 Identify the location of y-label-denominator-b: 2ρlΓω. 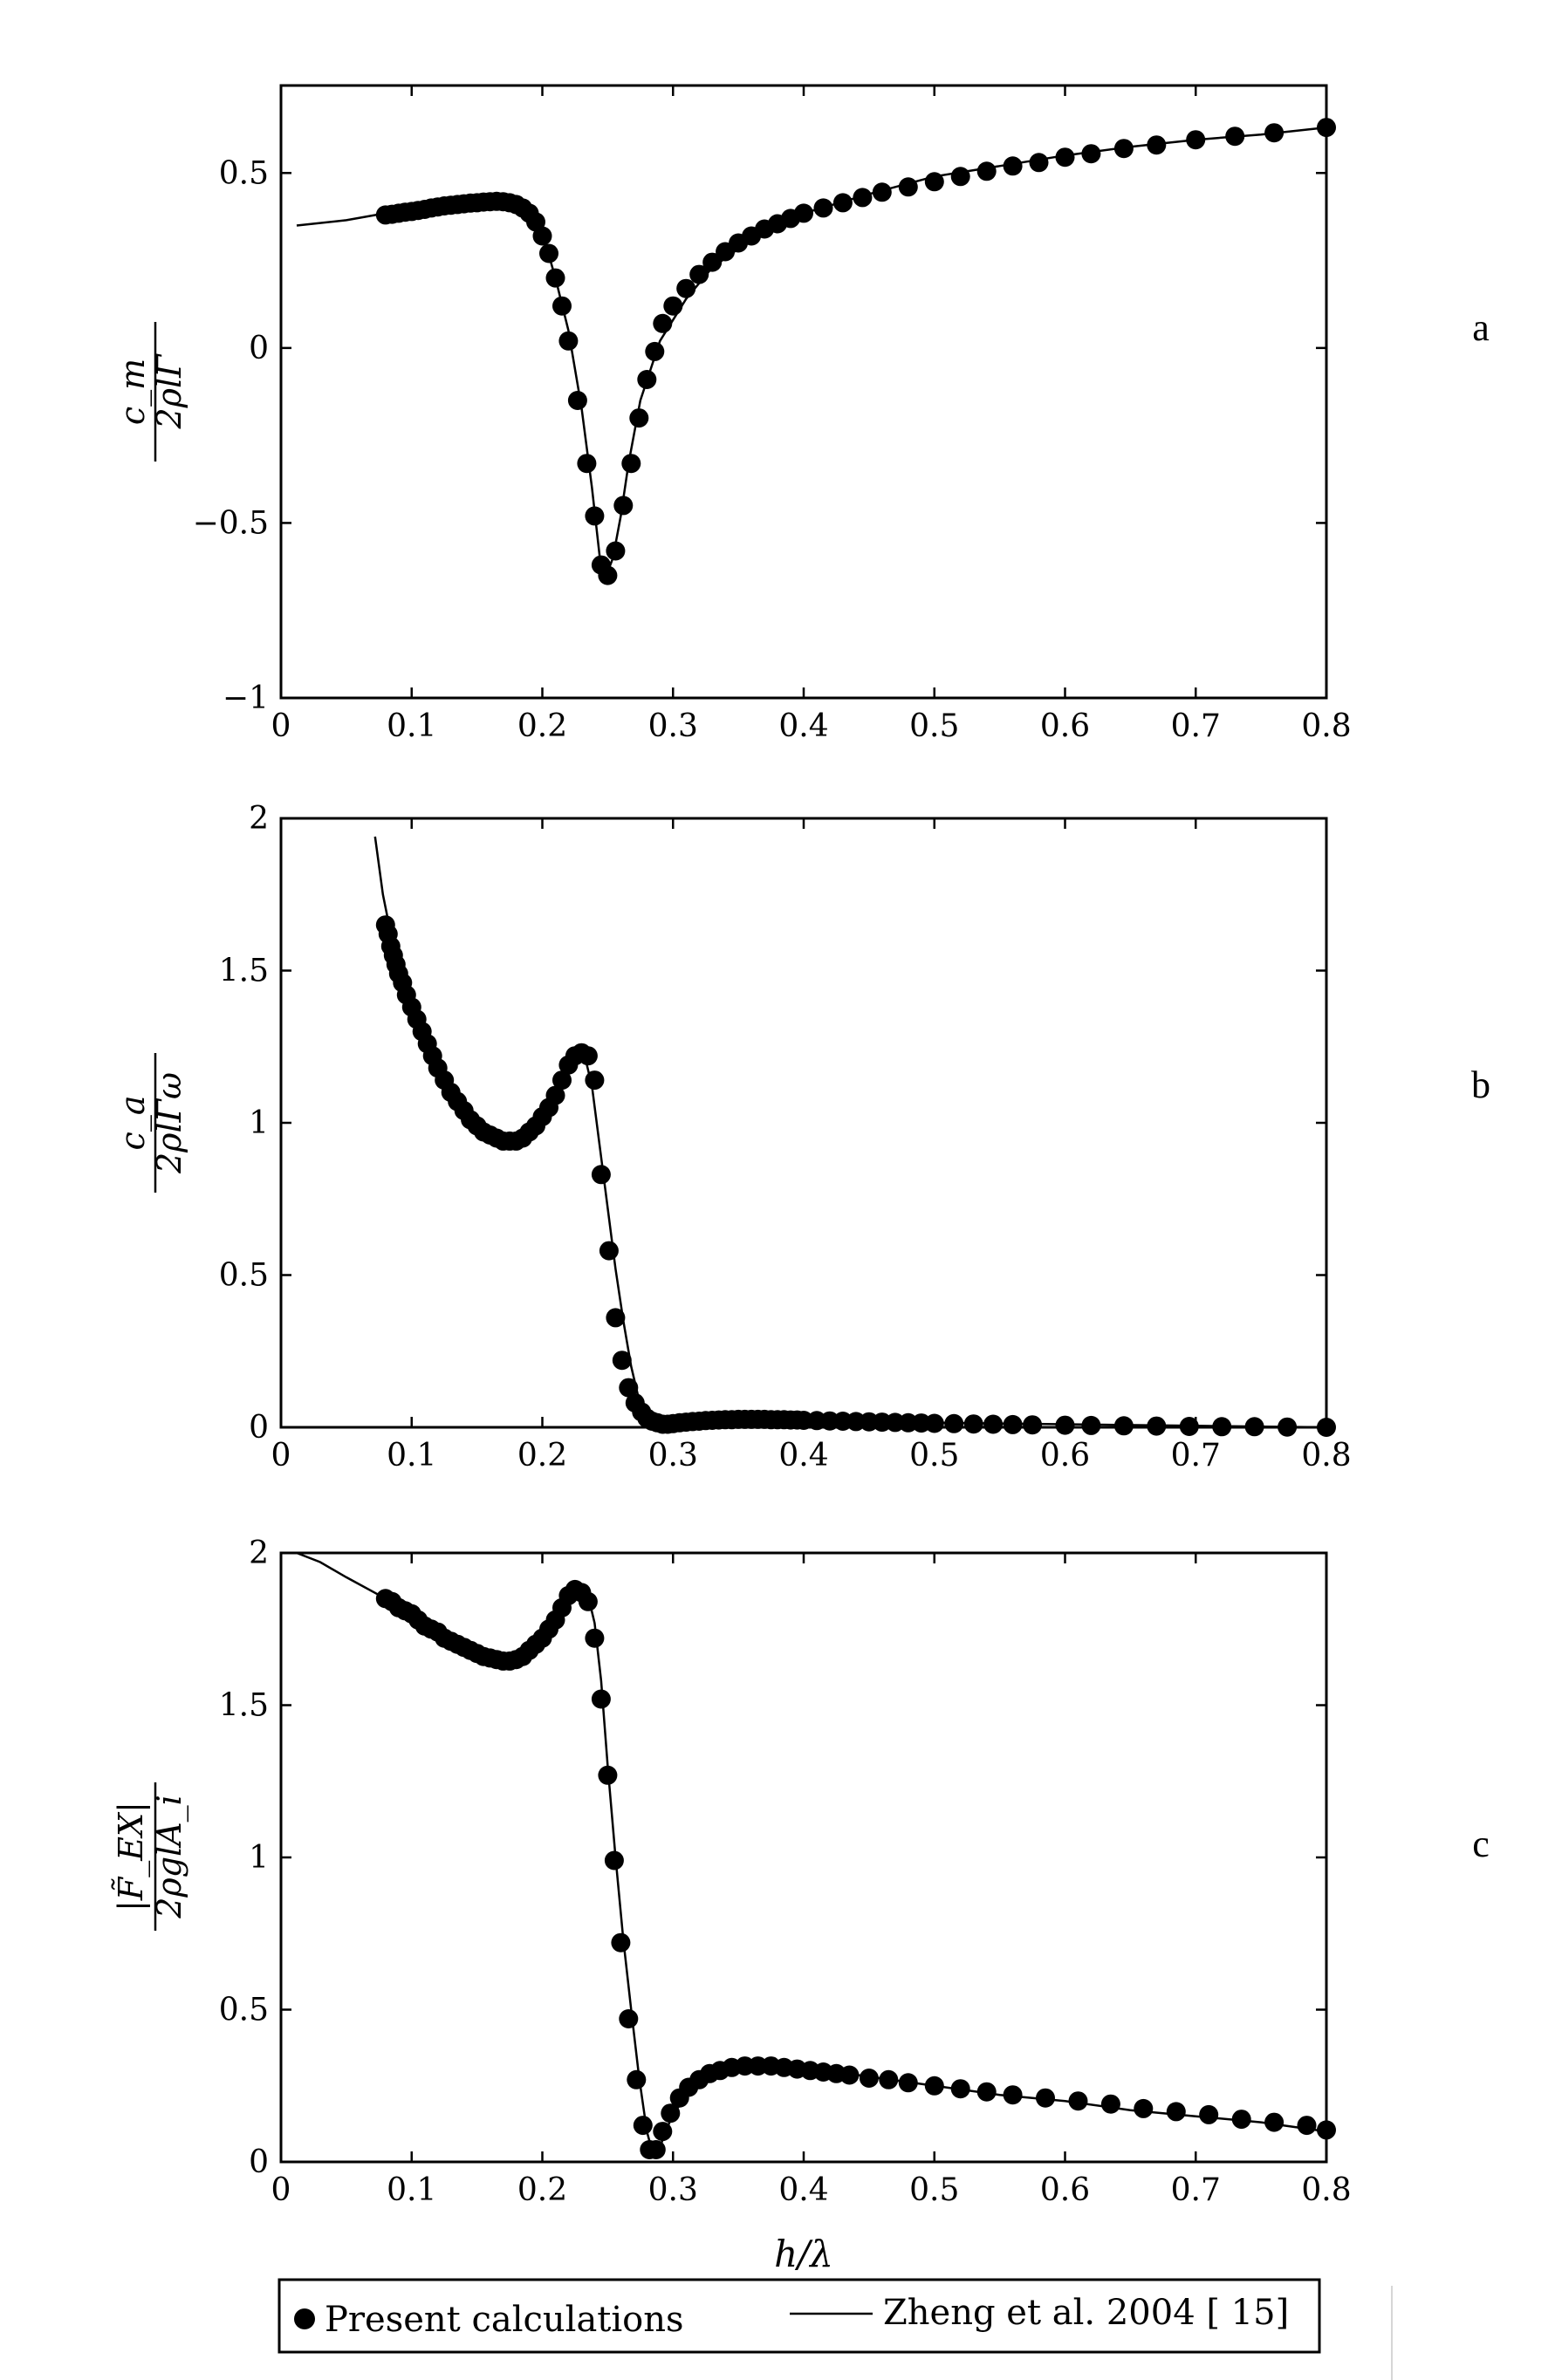
(169, 1123).